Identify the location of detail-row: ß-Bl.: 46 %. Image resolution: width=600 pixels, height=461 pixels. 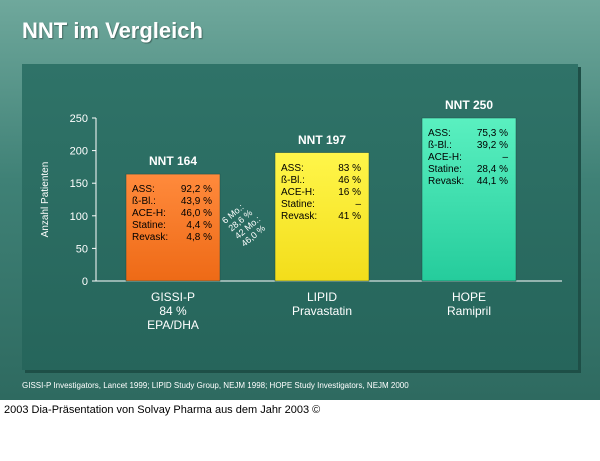
(321, 181).